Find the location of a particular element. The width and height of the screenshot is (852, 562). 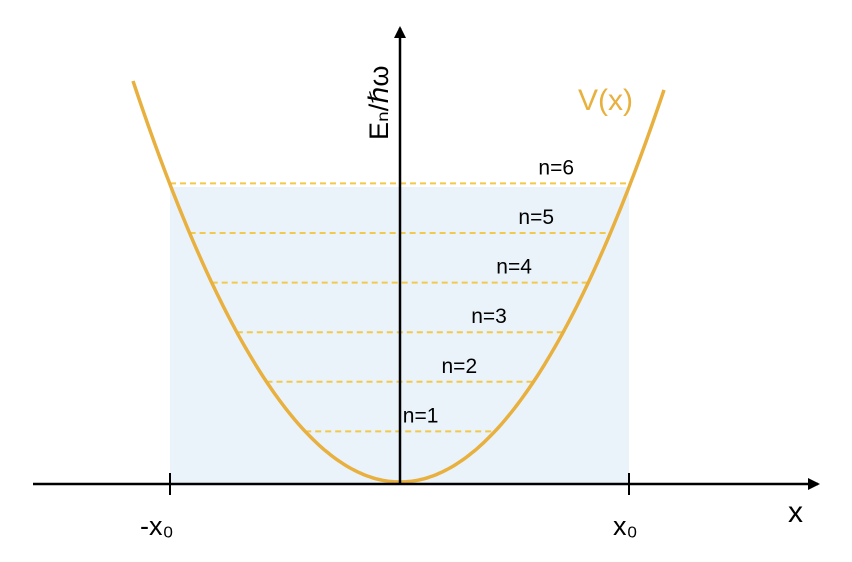

energy-level-label-4: n=4 is located at coordinates (514, 267).